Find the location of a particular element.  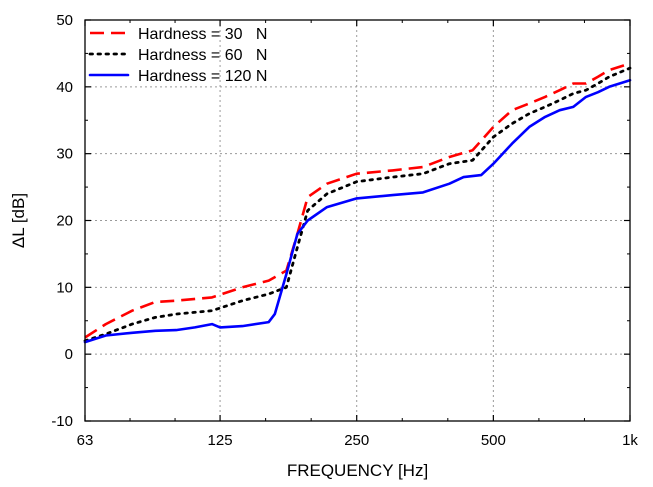

y-tick-label: 30 is located at coordinates (64, 154).